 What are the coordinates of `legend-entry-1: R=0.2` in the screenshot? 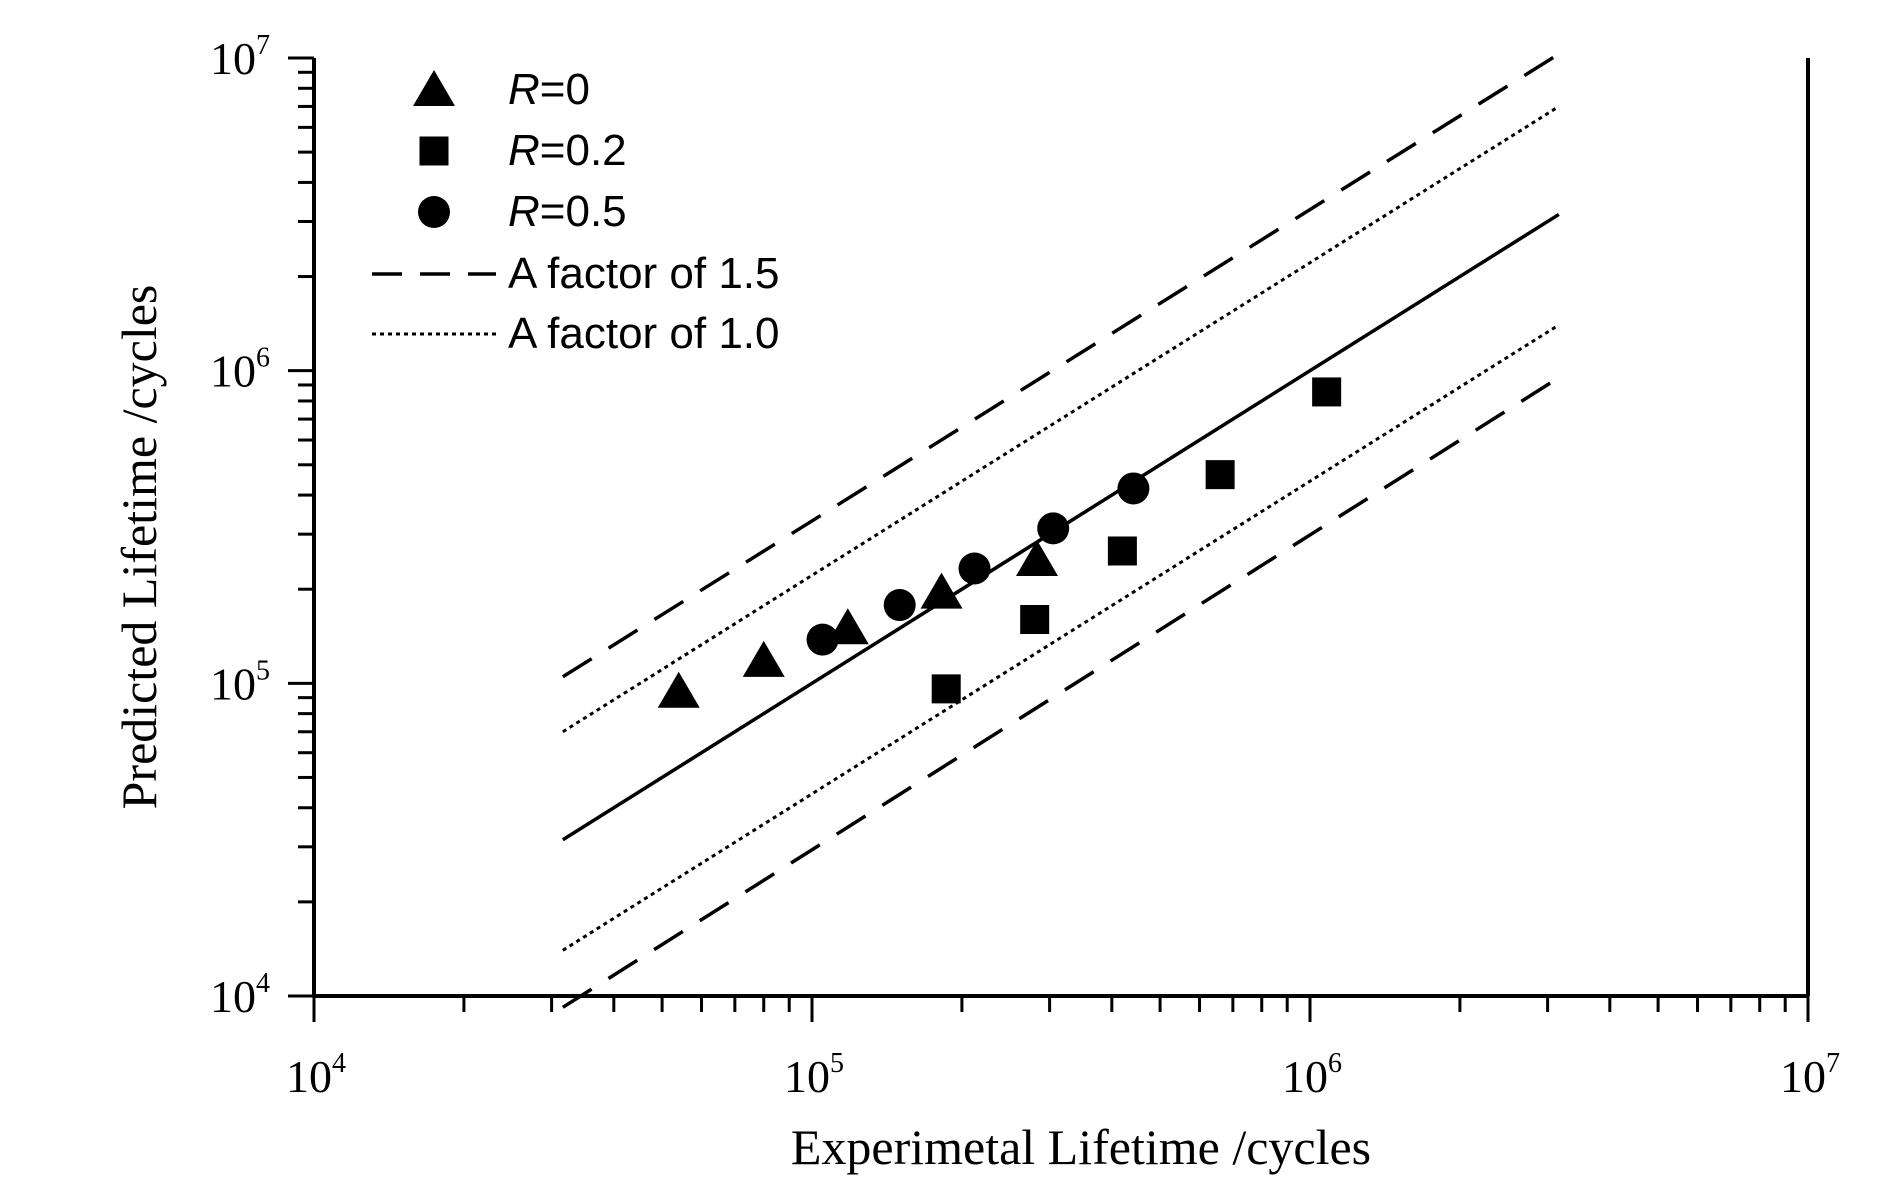 It's located at (523, 150).